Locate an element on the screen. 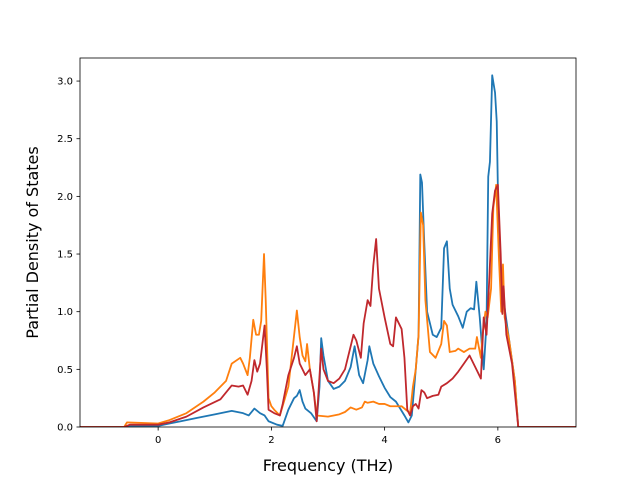 The width and height of the screenshot is (640, 480). x-axis-label: Frequency (THz) is located at coordinates (328, 465).